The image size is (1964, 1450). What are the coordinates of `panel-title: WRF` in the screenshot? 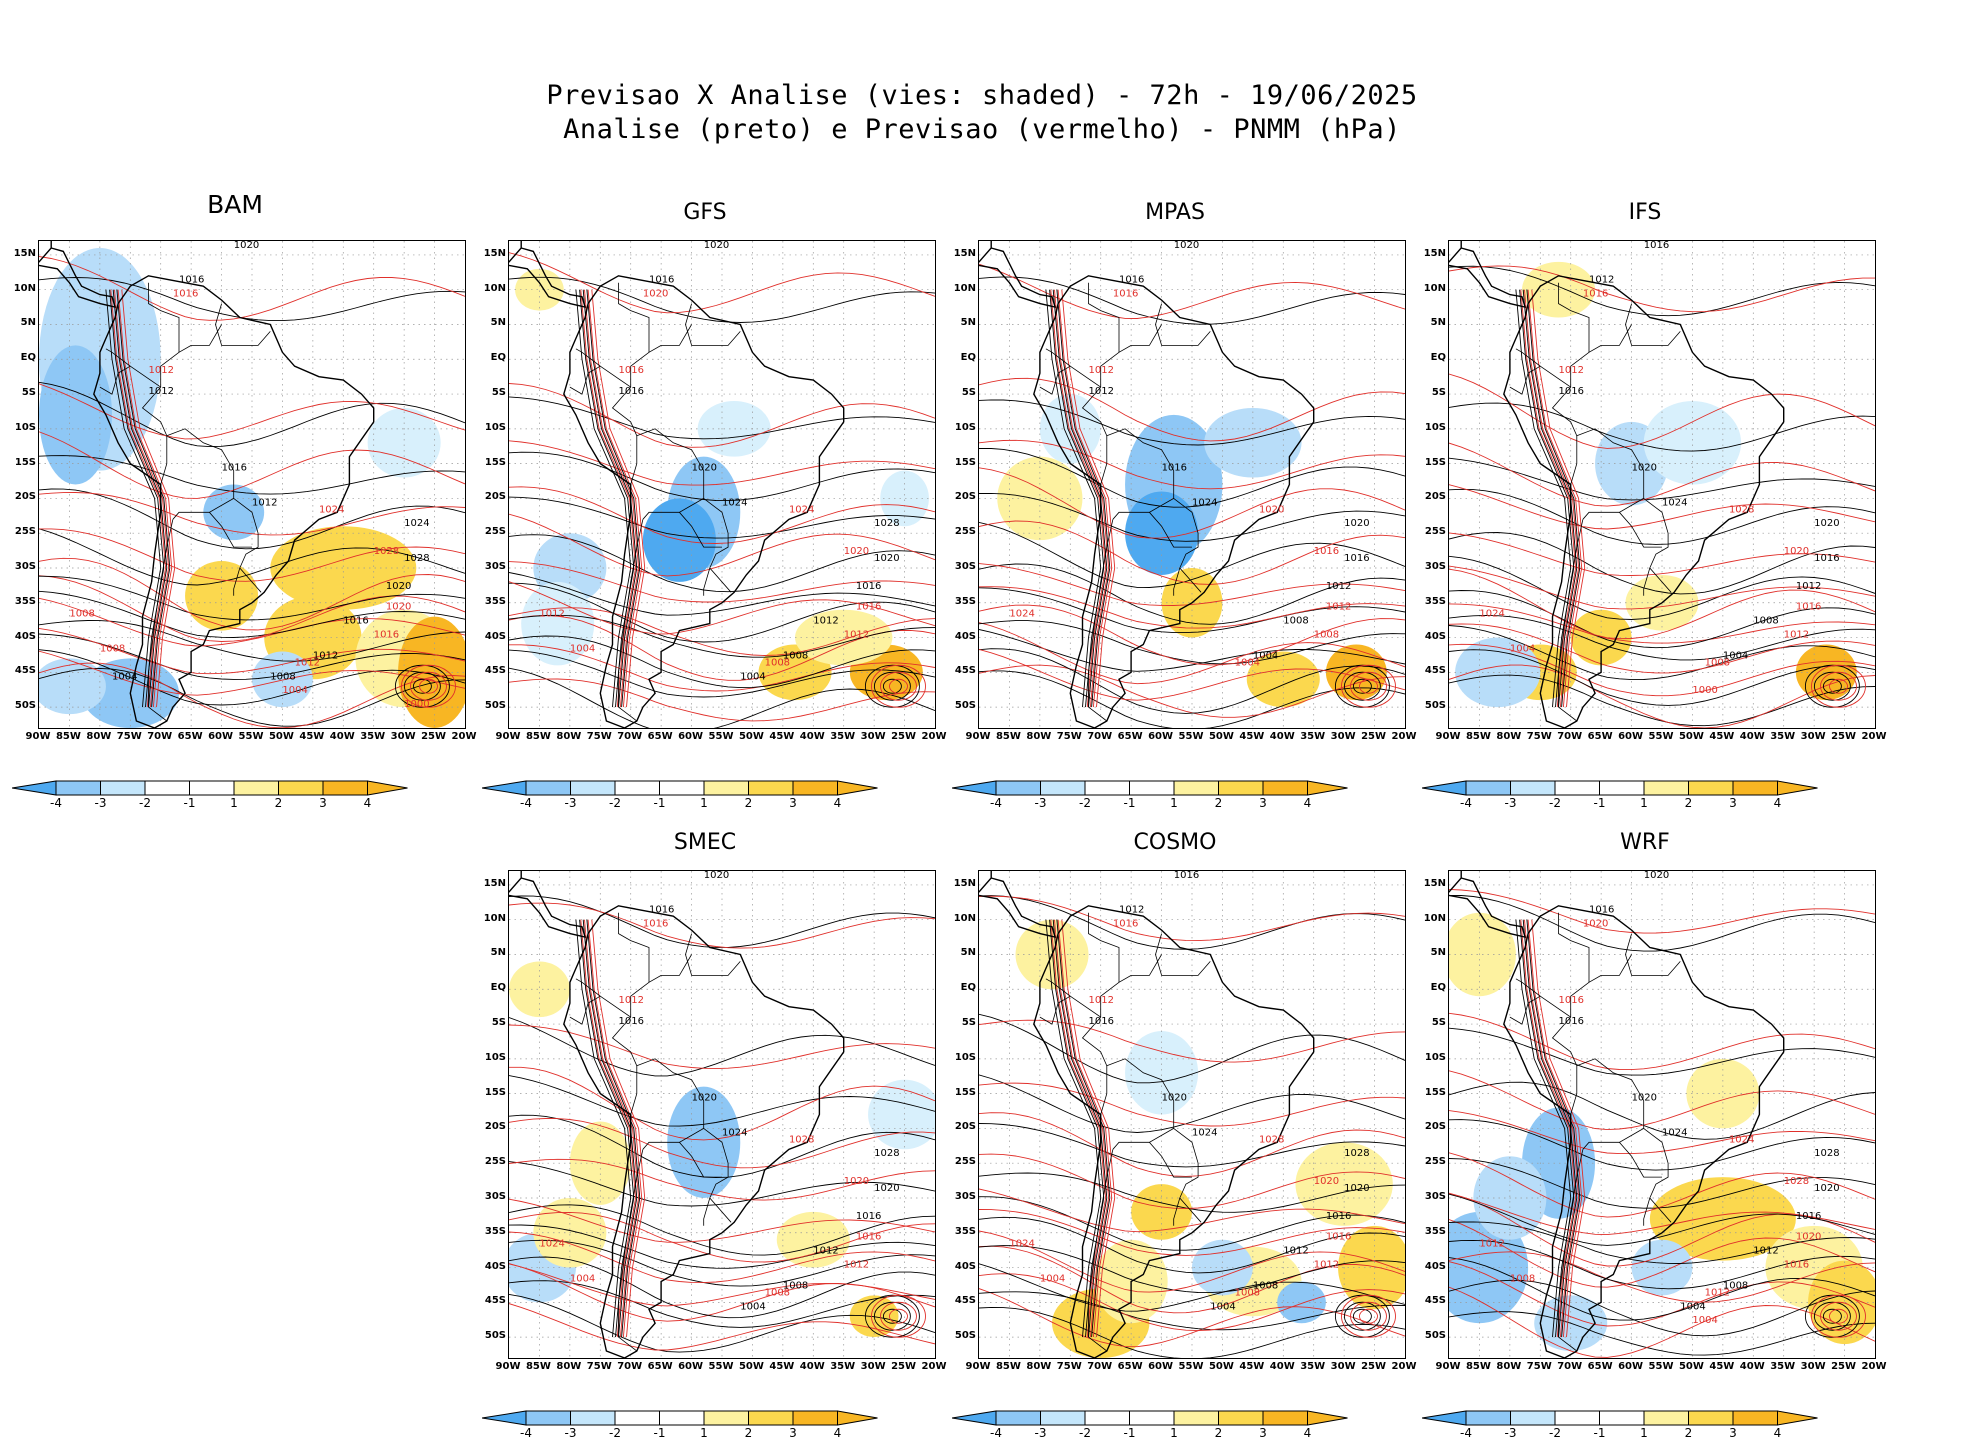 It's located at (1645, 842).